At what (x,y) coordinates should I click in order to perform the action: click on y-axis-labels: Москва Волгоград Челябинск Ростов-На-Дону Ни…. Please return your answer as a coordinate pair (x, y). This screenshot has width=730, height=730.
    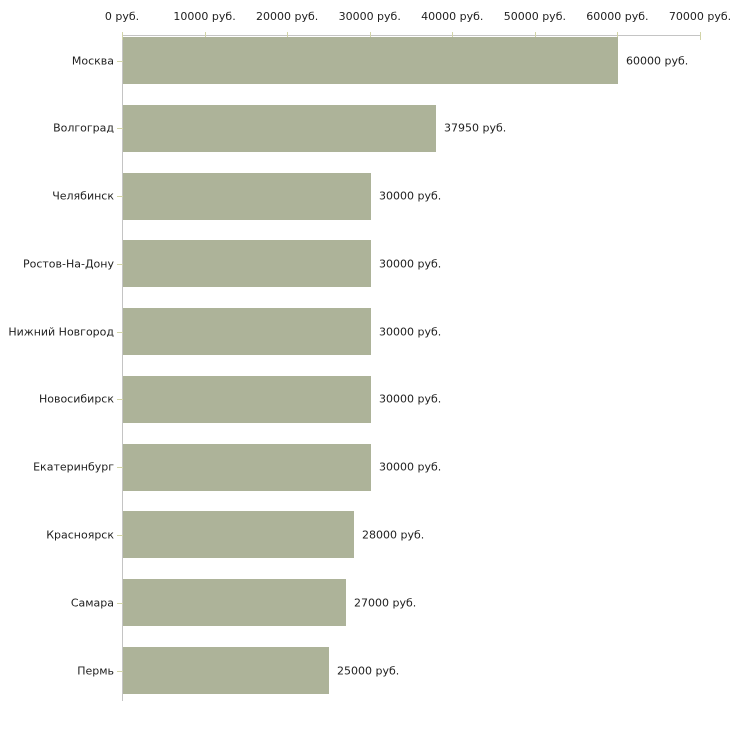
    Looking at the image, I should click on (57, 368).